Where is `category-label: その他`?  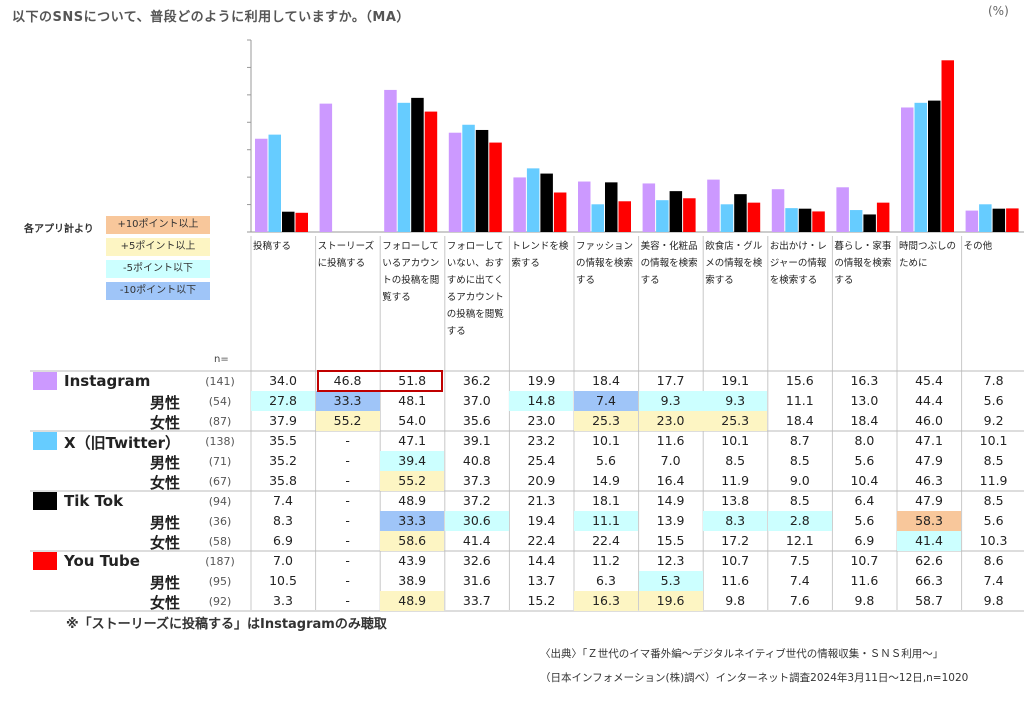 category-label: その他 is located at coordinates (993, 246).